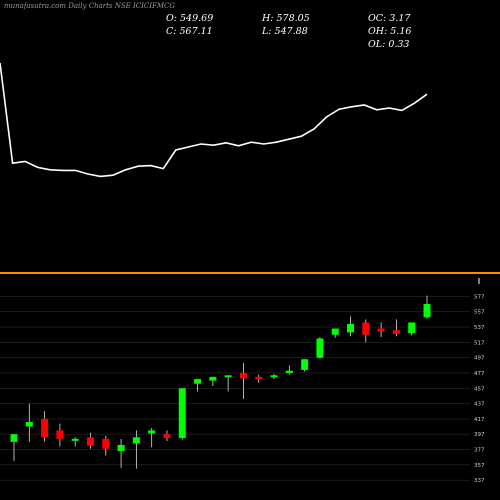  I want to click on low-value: L: 547.88, so click(285, 31).